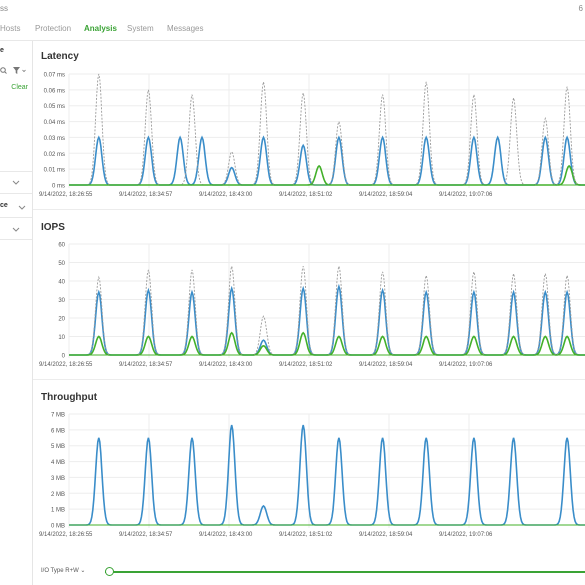  I want to click on y-tick-label: 1 MB, so click(58, 511).